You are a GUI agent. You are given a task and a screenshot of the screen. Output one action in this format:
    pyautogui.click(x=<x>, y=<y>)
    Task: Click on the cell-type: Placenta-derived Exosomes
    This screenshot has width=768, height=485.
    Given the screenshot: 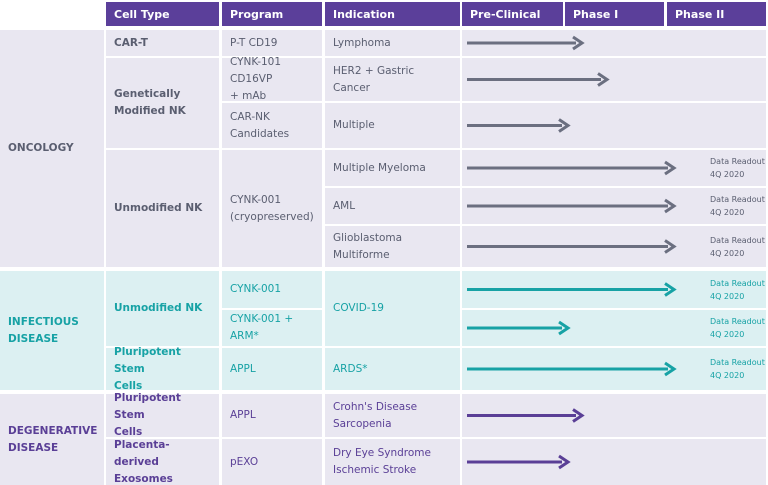 What is the action you would take?
    pyautogui.click(x=162, y=462)
    